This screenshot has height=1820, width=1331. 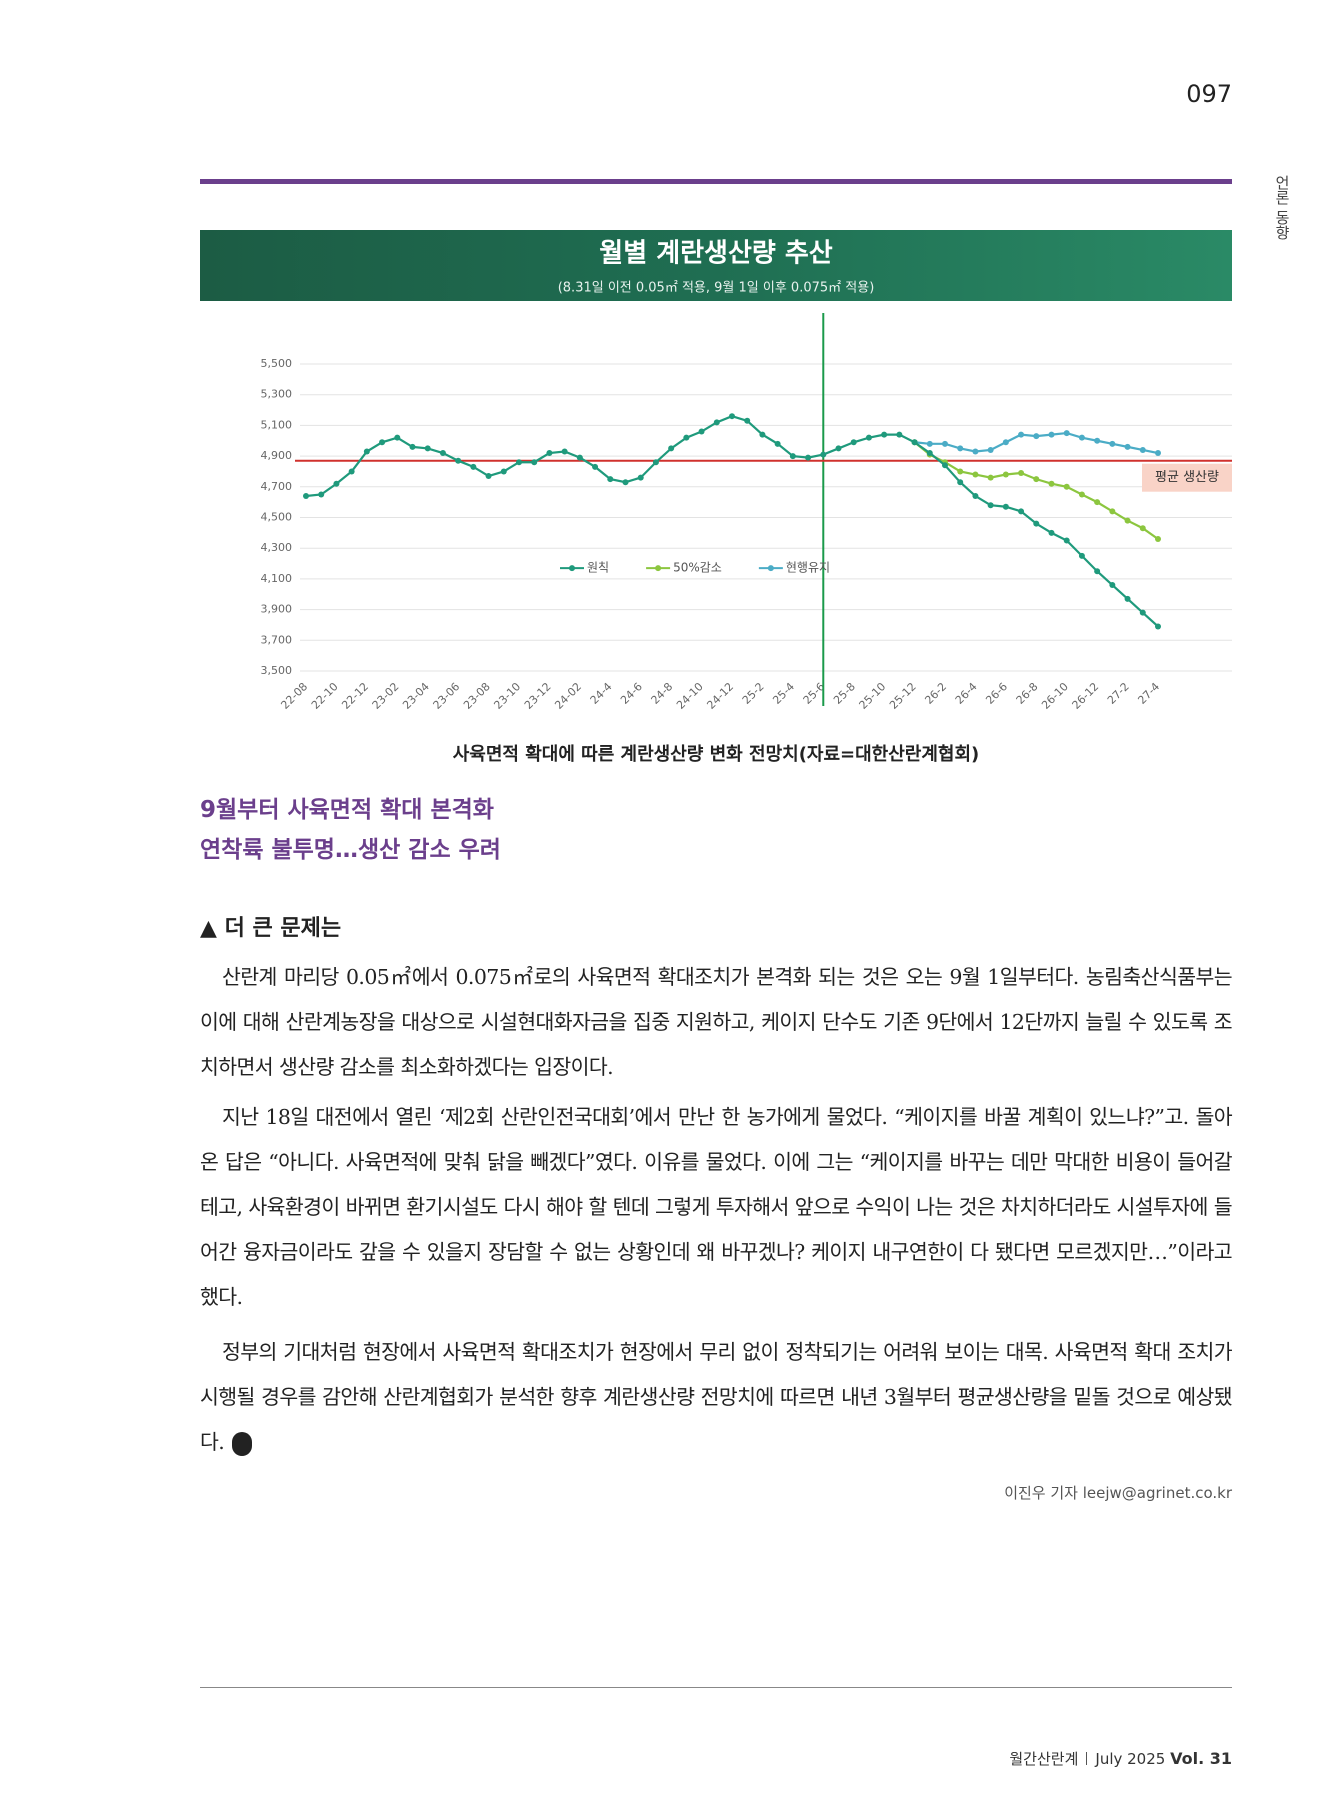 I want to click on x-tick-label: 22-12, so click(x=355, y=696).